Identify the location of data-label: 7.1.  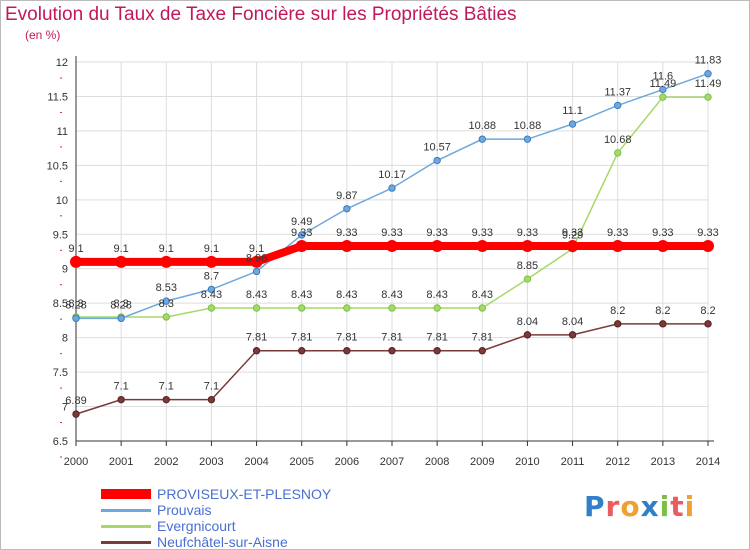
(166, 387).